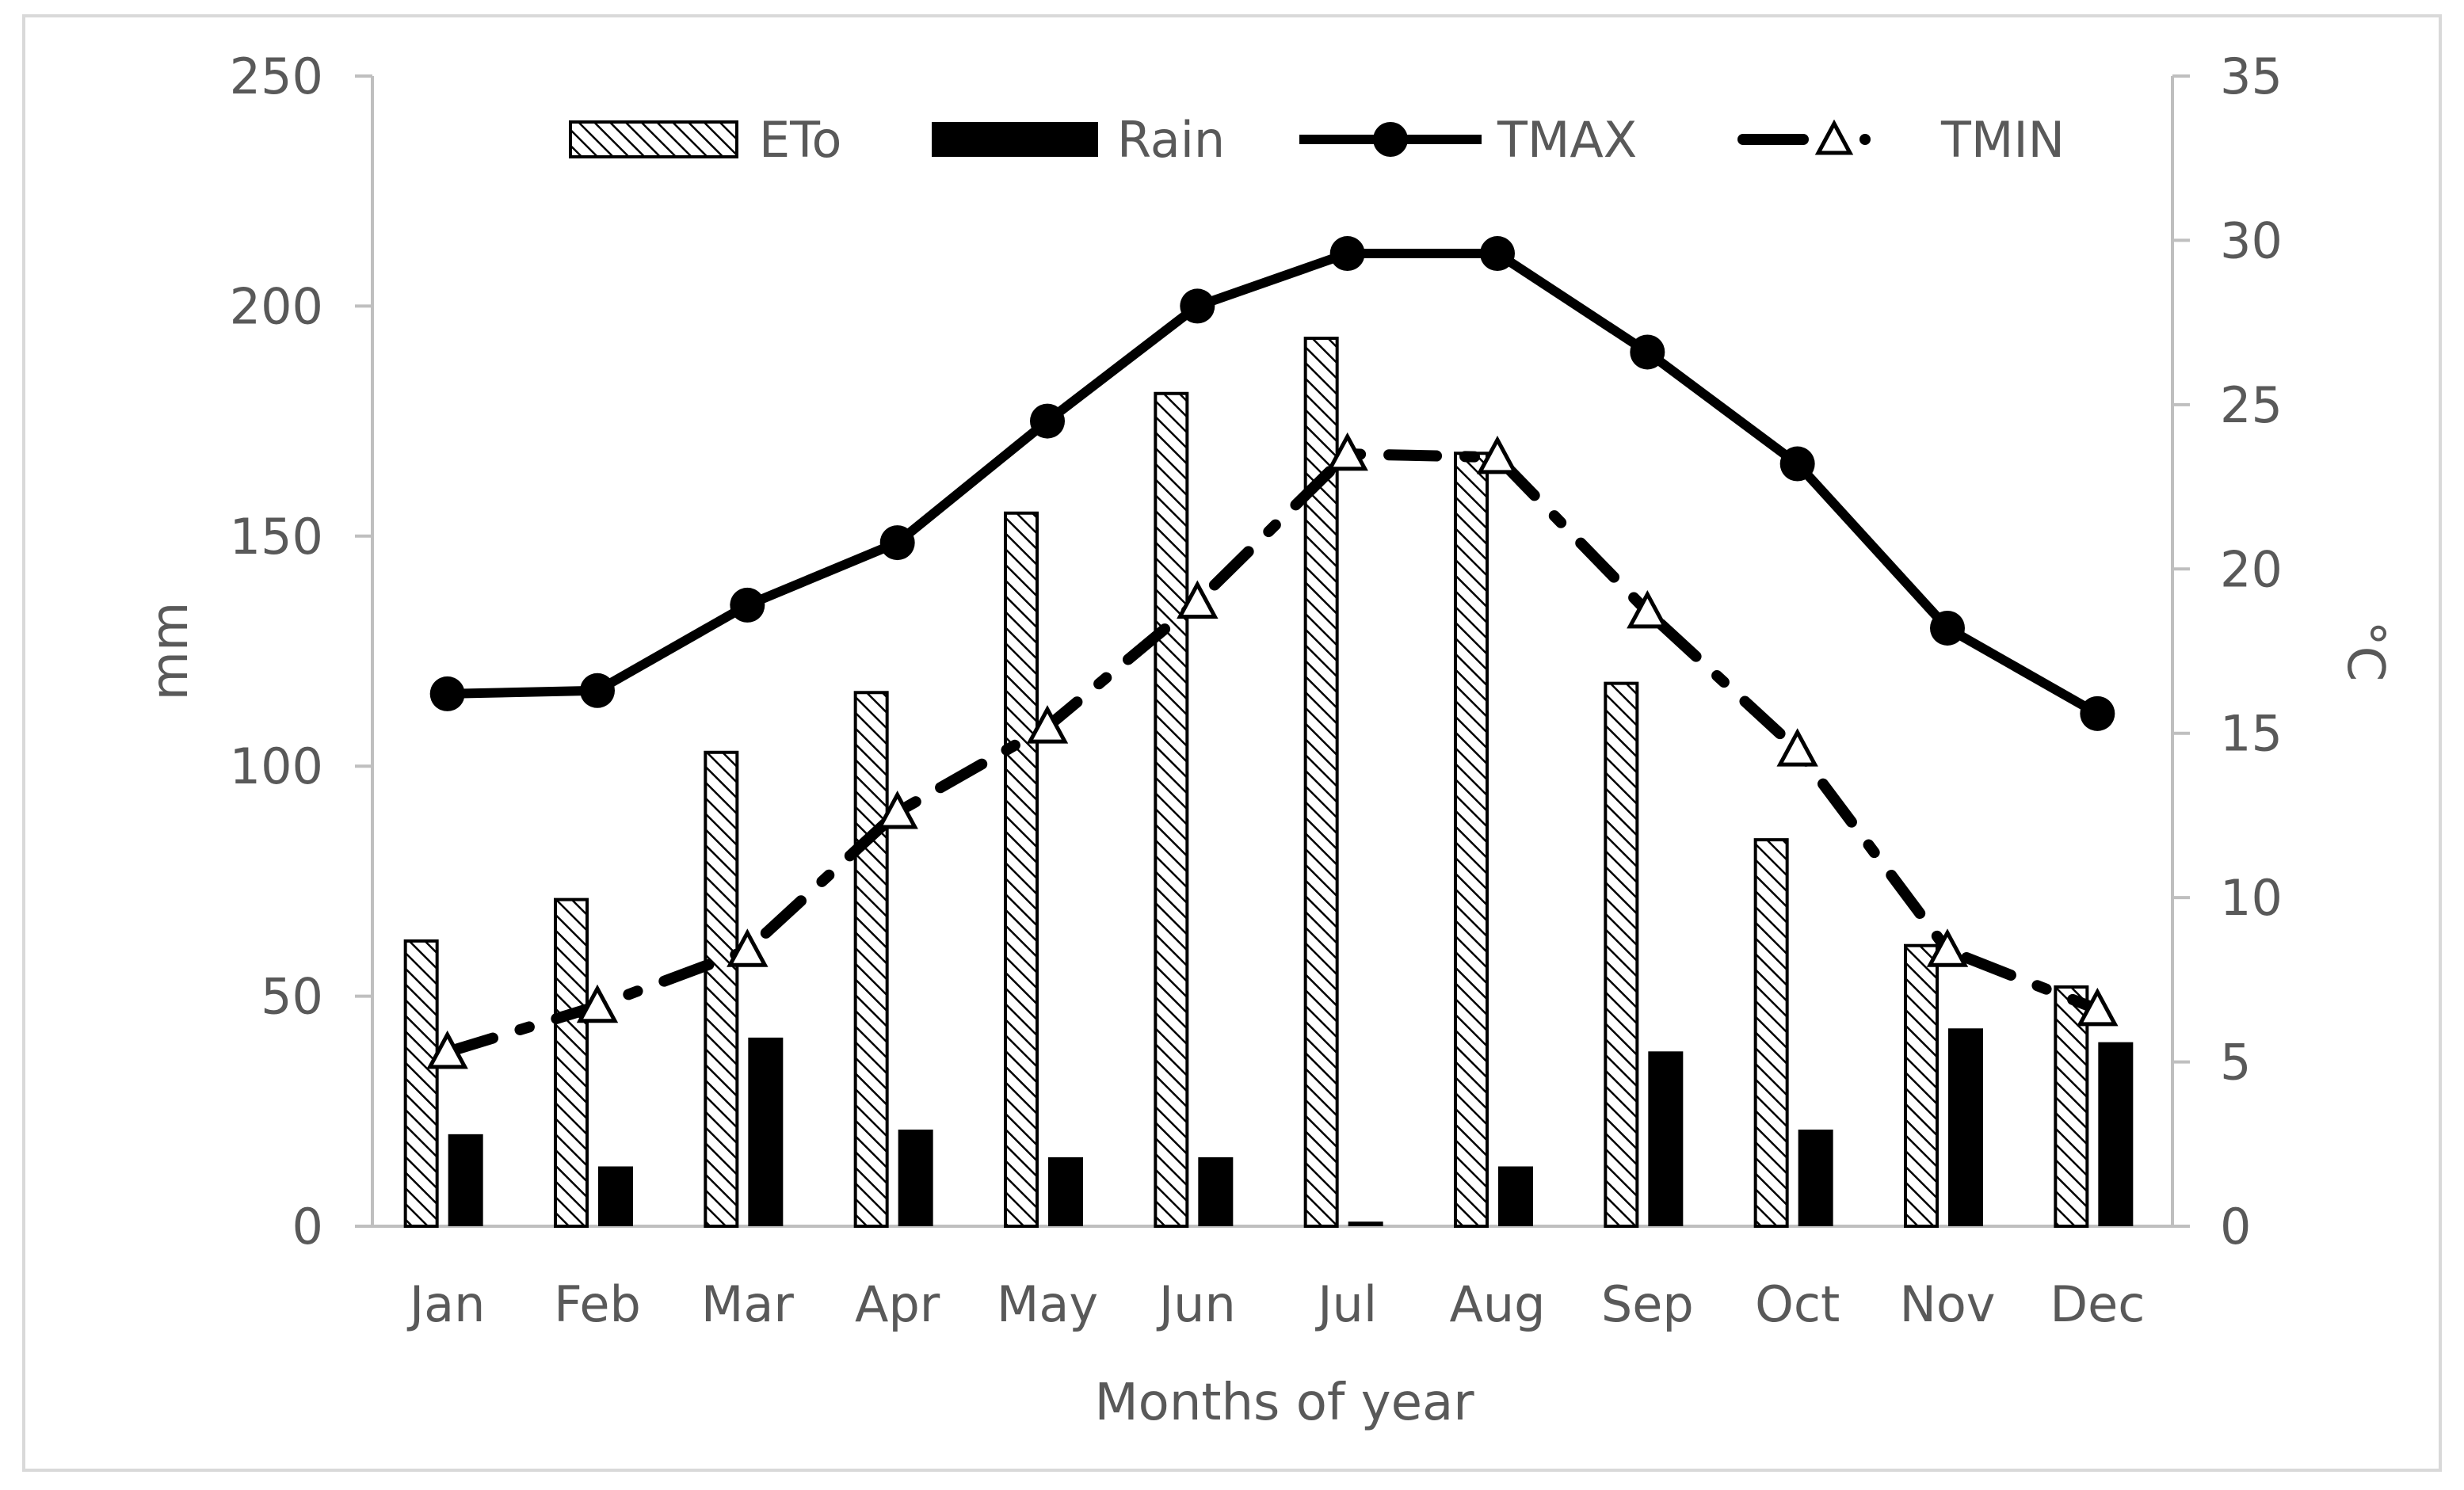  What do you see at coordinates (1865, 139) in the screenshot?
I see `legend-tmin-dot` at bounding box center [1865, 139].